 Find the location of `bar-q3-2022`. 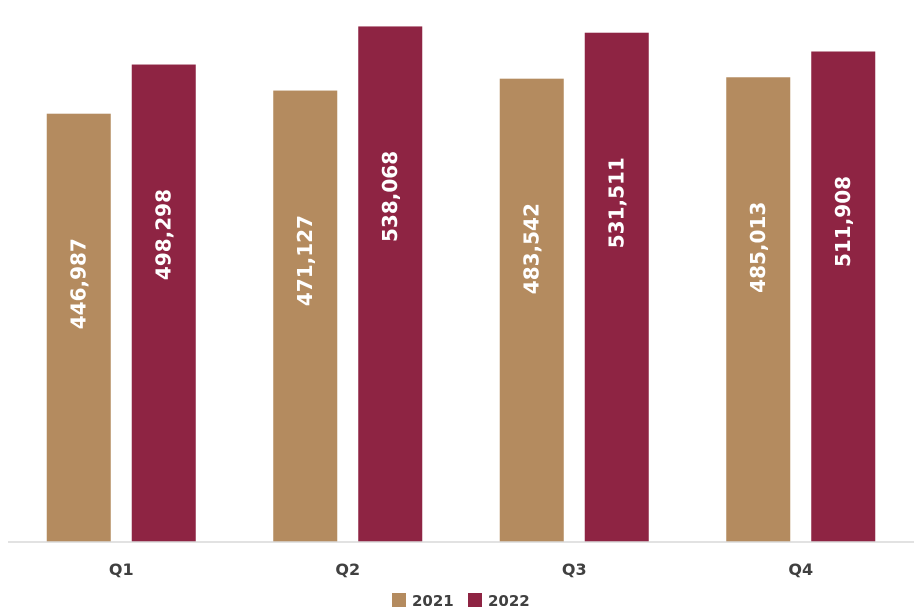

bar-q3-2022 is located at coordinates (616, 287).